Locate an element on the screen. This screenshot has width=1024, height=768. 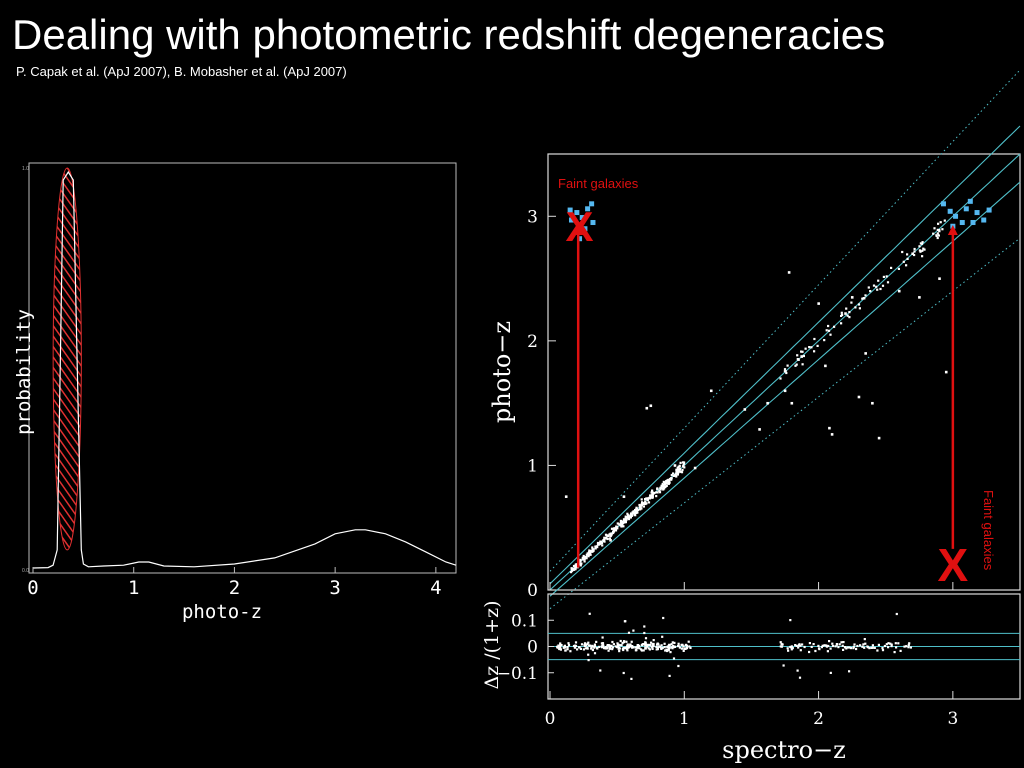
photoz-y-axis-label: photo−z is located at coordinates (502, 372).